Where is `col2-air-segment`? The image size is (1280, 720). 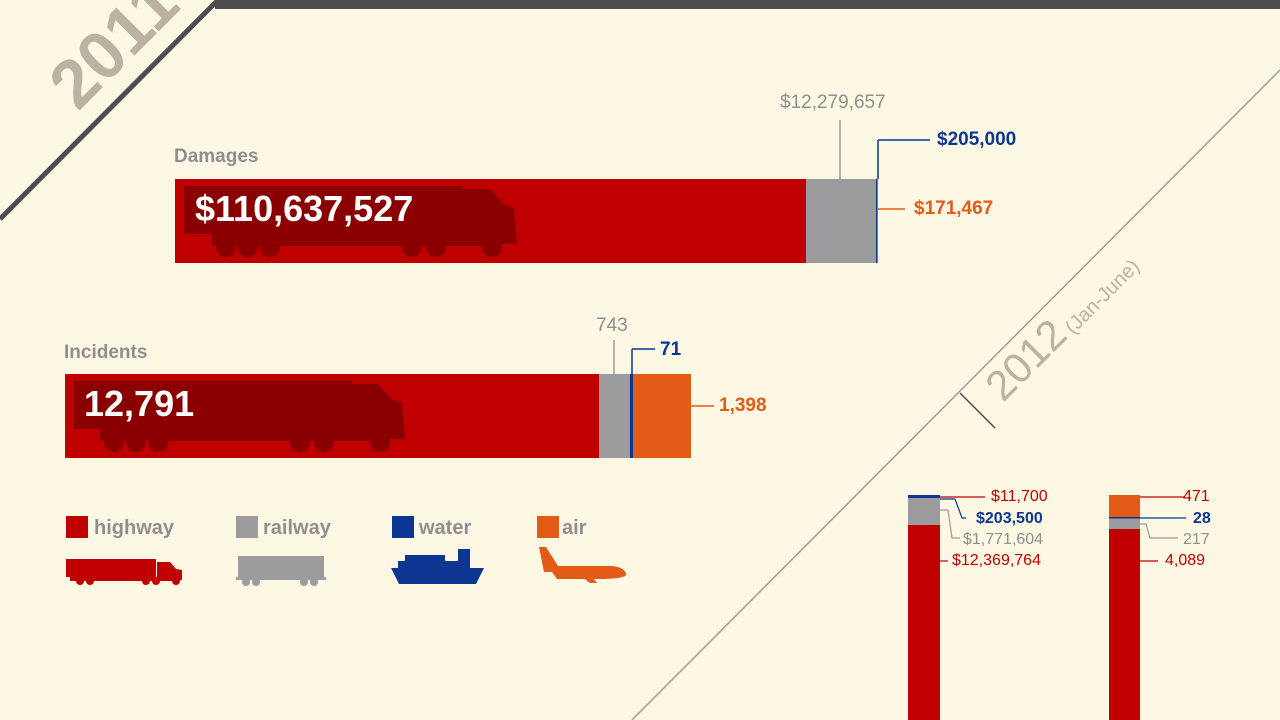 col2-air-segment is located at coordinates (1124, 506).